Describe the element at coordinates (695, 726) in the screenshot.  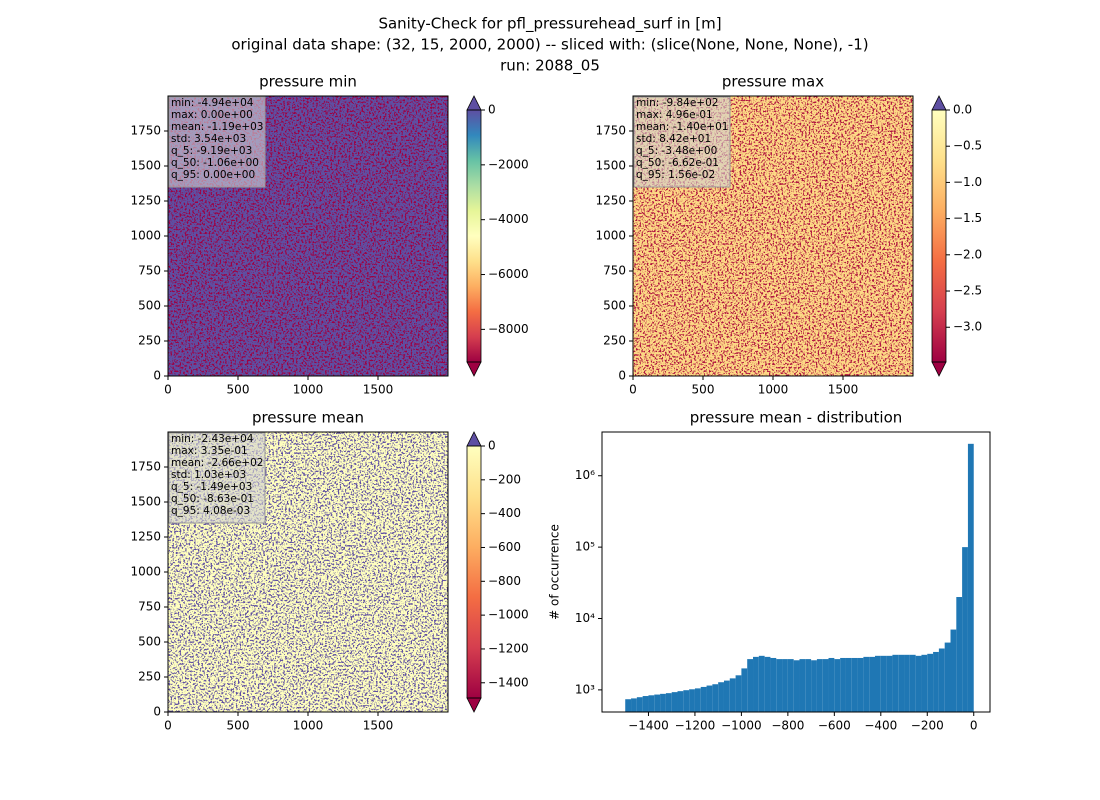
I see `x-tick-label: −1200` at that location.